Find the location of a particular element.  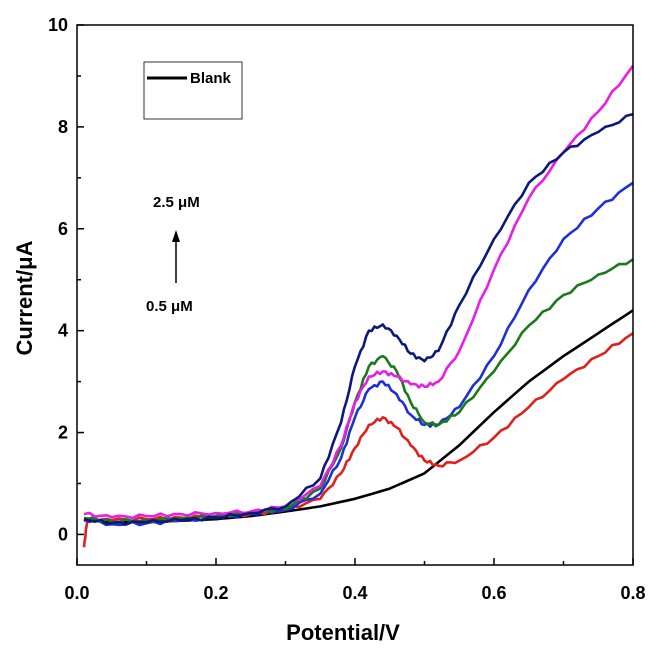

y-axis-title: Current/μA is located at coordinates (24, 297).